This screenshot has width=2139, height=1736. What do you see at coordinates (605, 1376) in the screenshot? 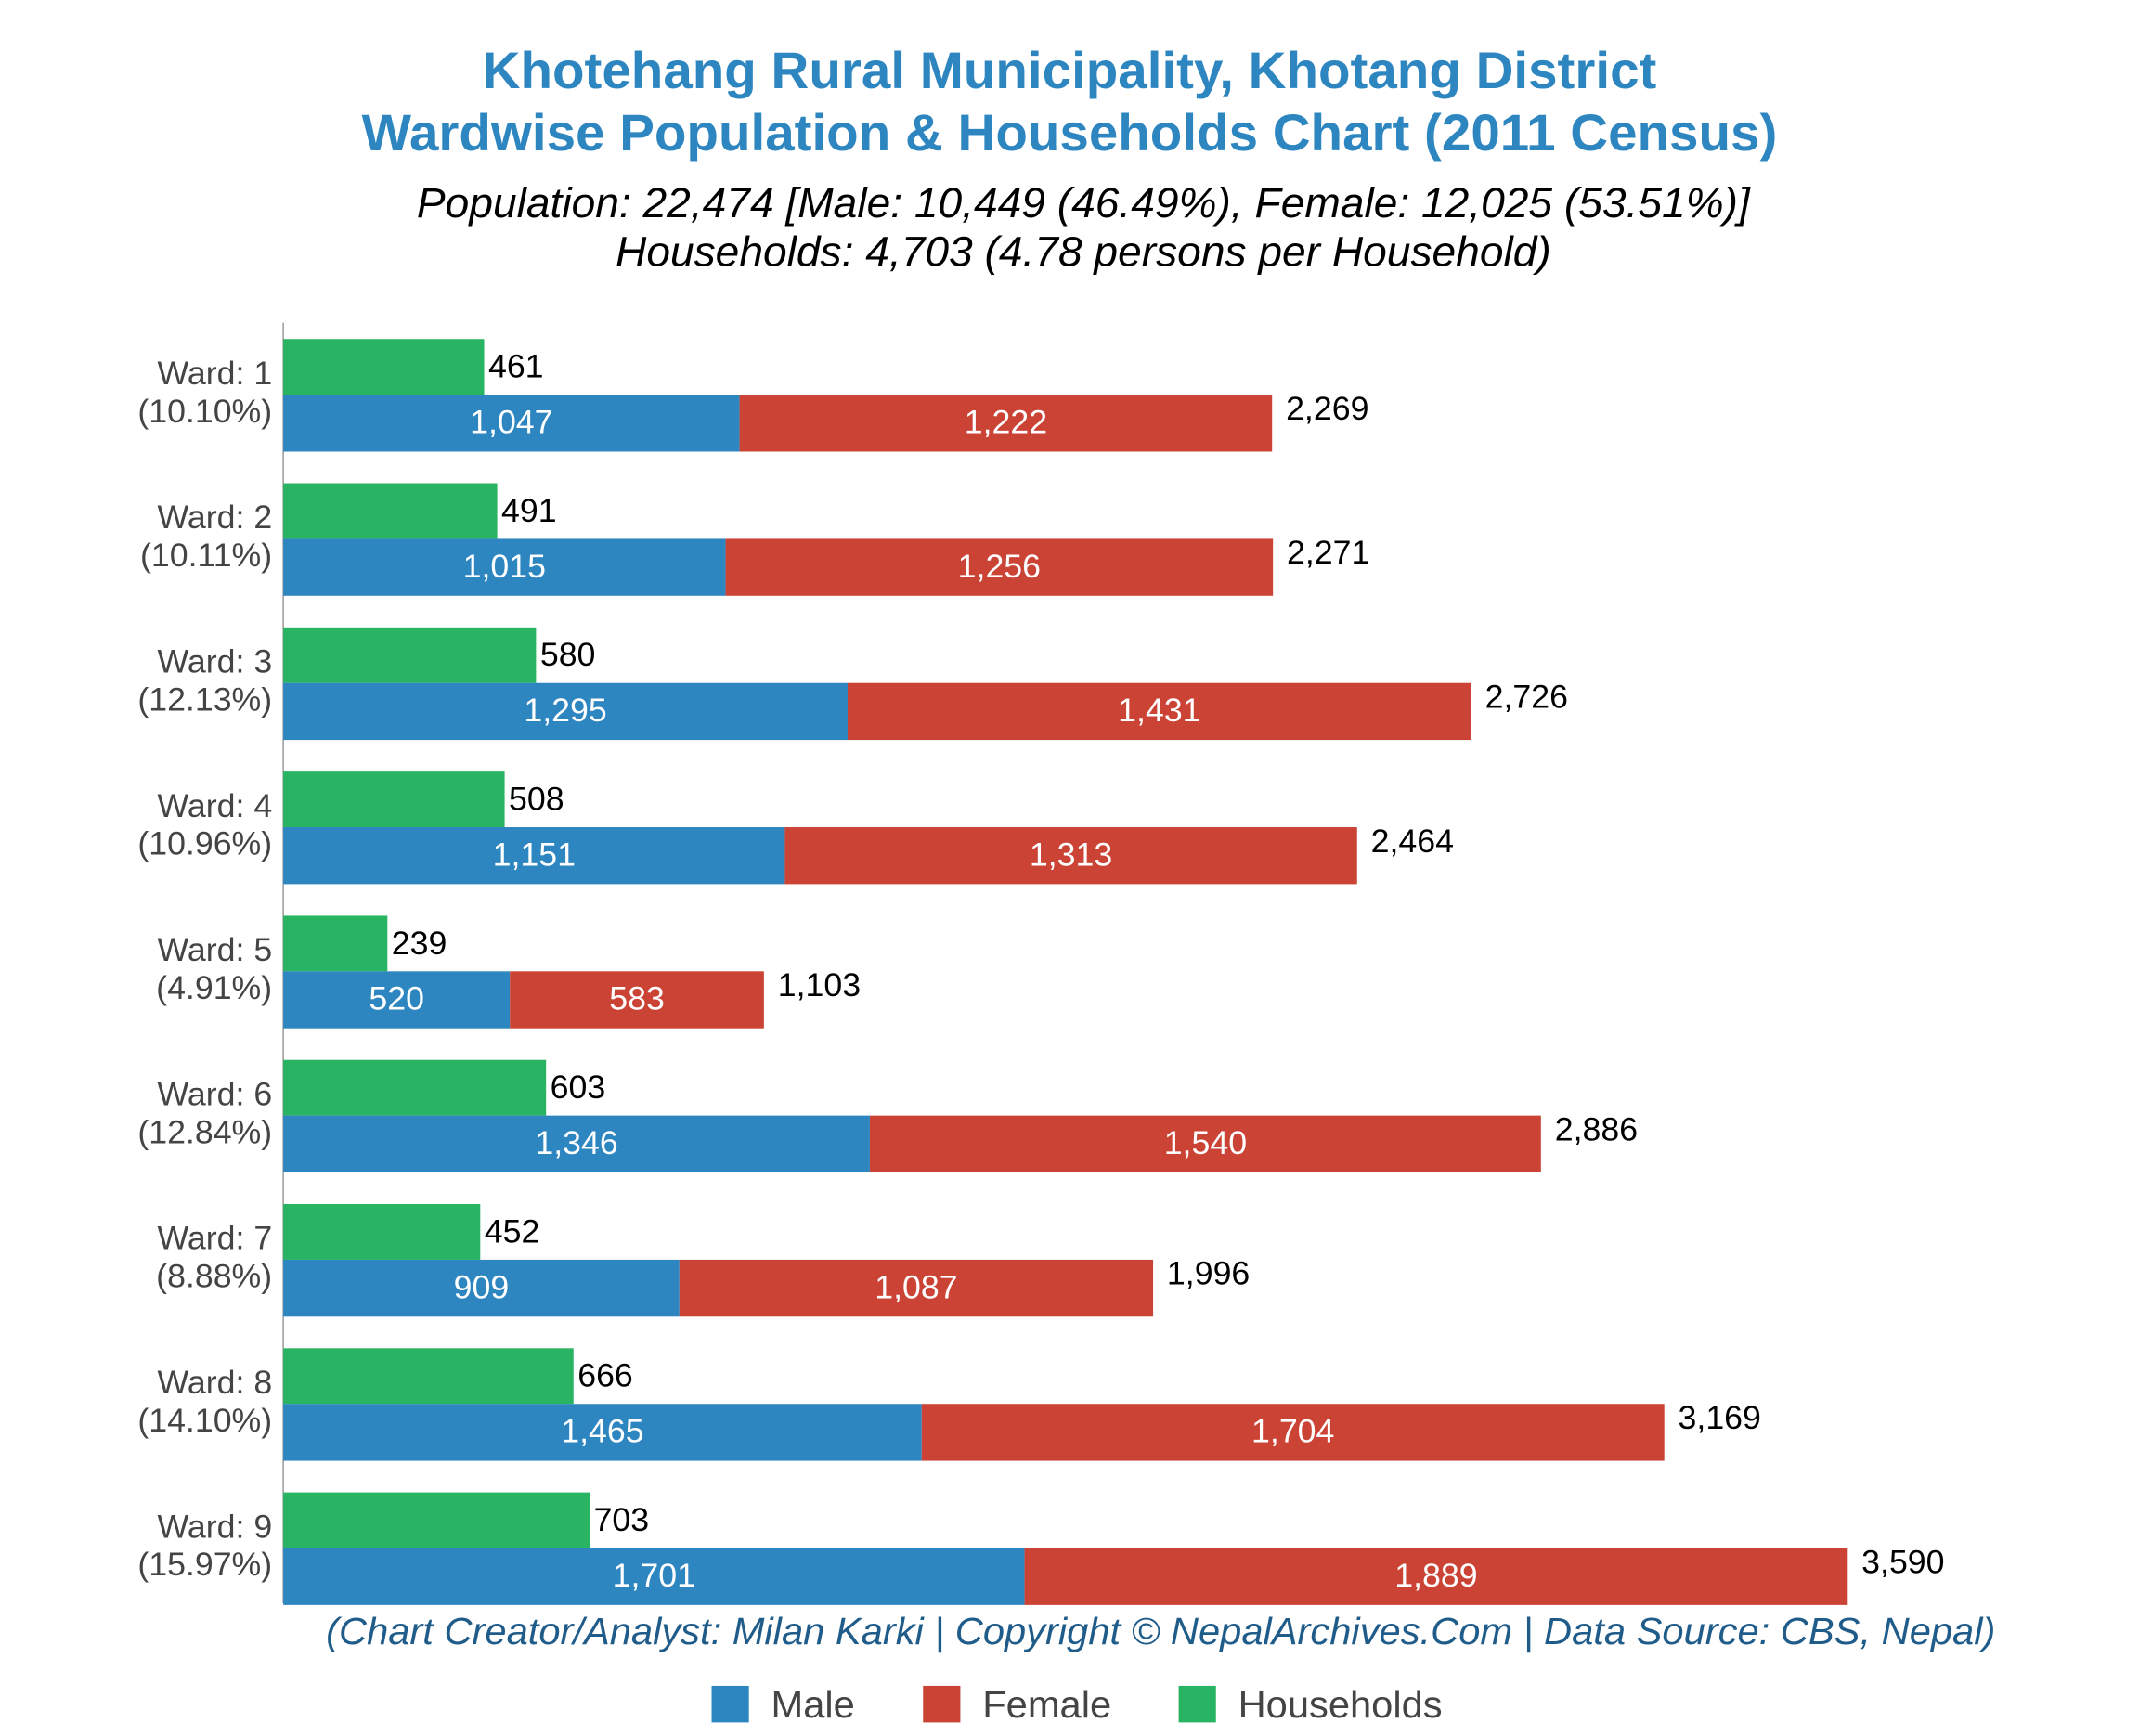
I see `data-label: 666` at bounding box center [605, 1376].